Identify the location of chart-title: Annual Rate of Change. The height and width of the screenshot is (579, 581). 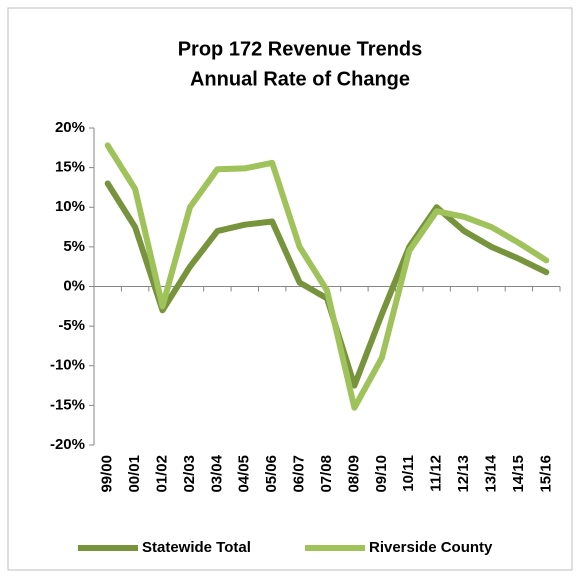
(300, 79).